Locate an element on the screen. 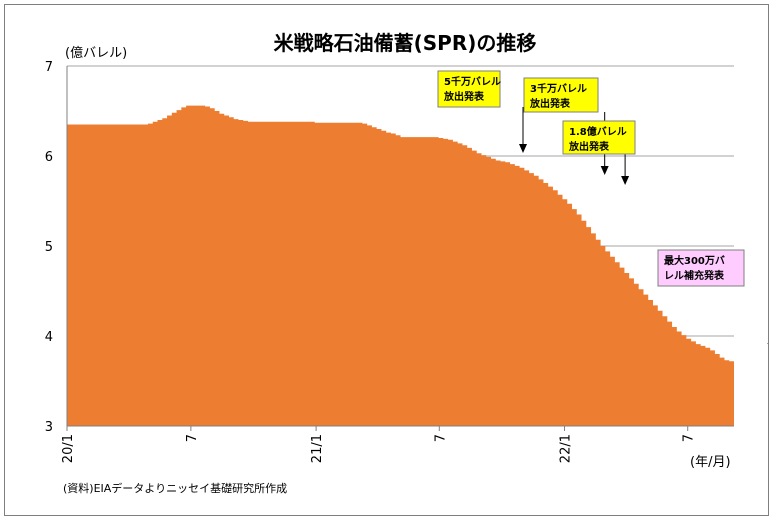  x-tick-labels: 20/1 7 21/1 7 22/1 7 is located at coordinates (379, 444).